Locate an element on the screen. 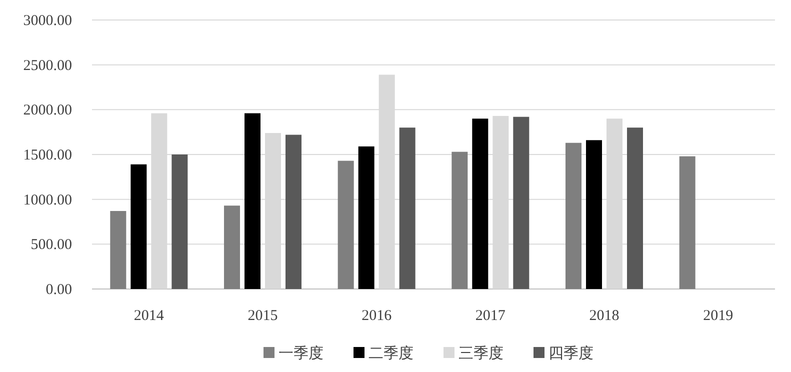  y-tick-label: 2000.00 is located at coordinates (47, 110).